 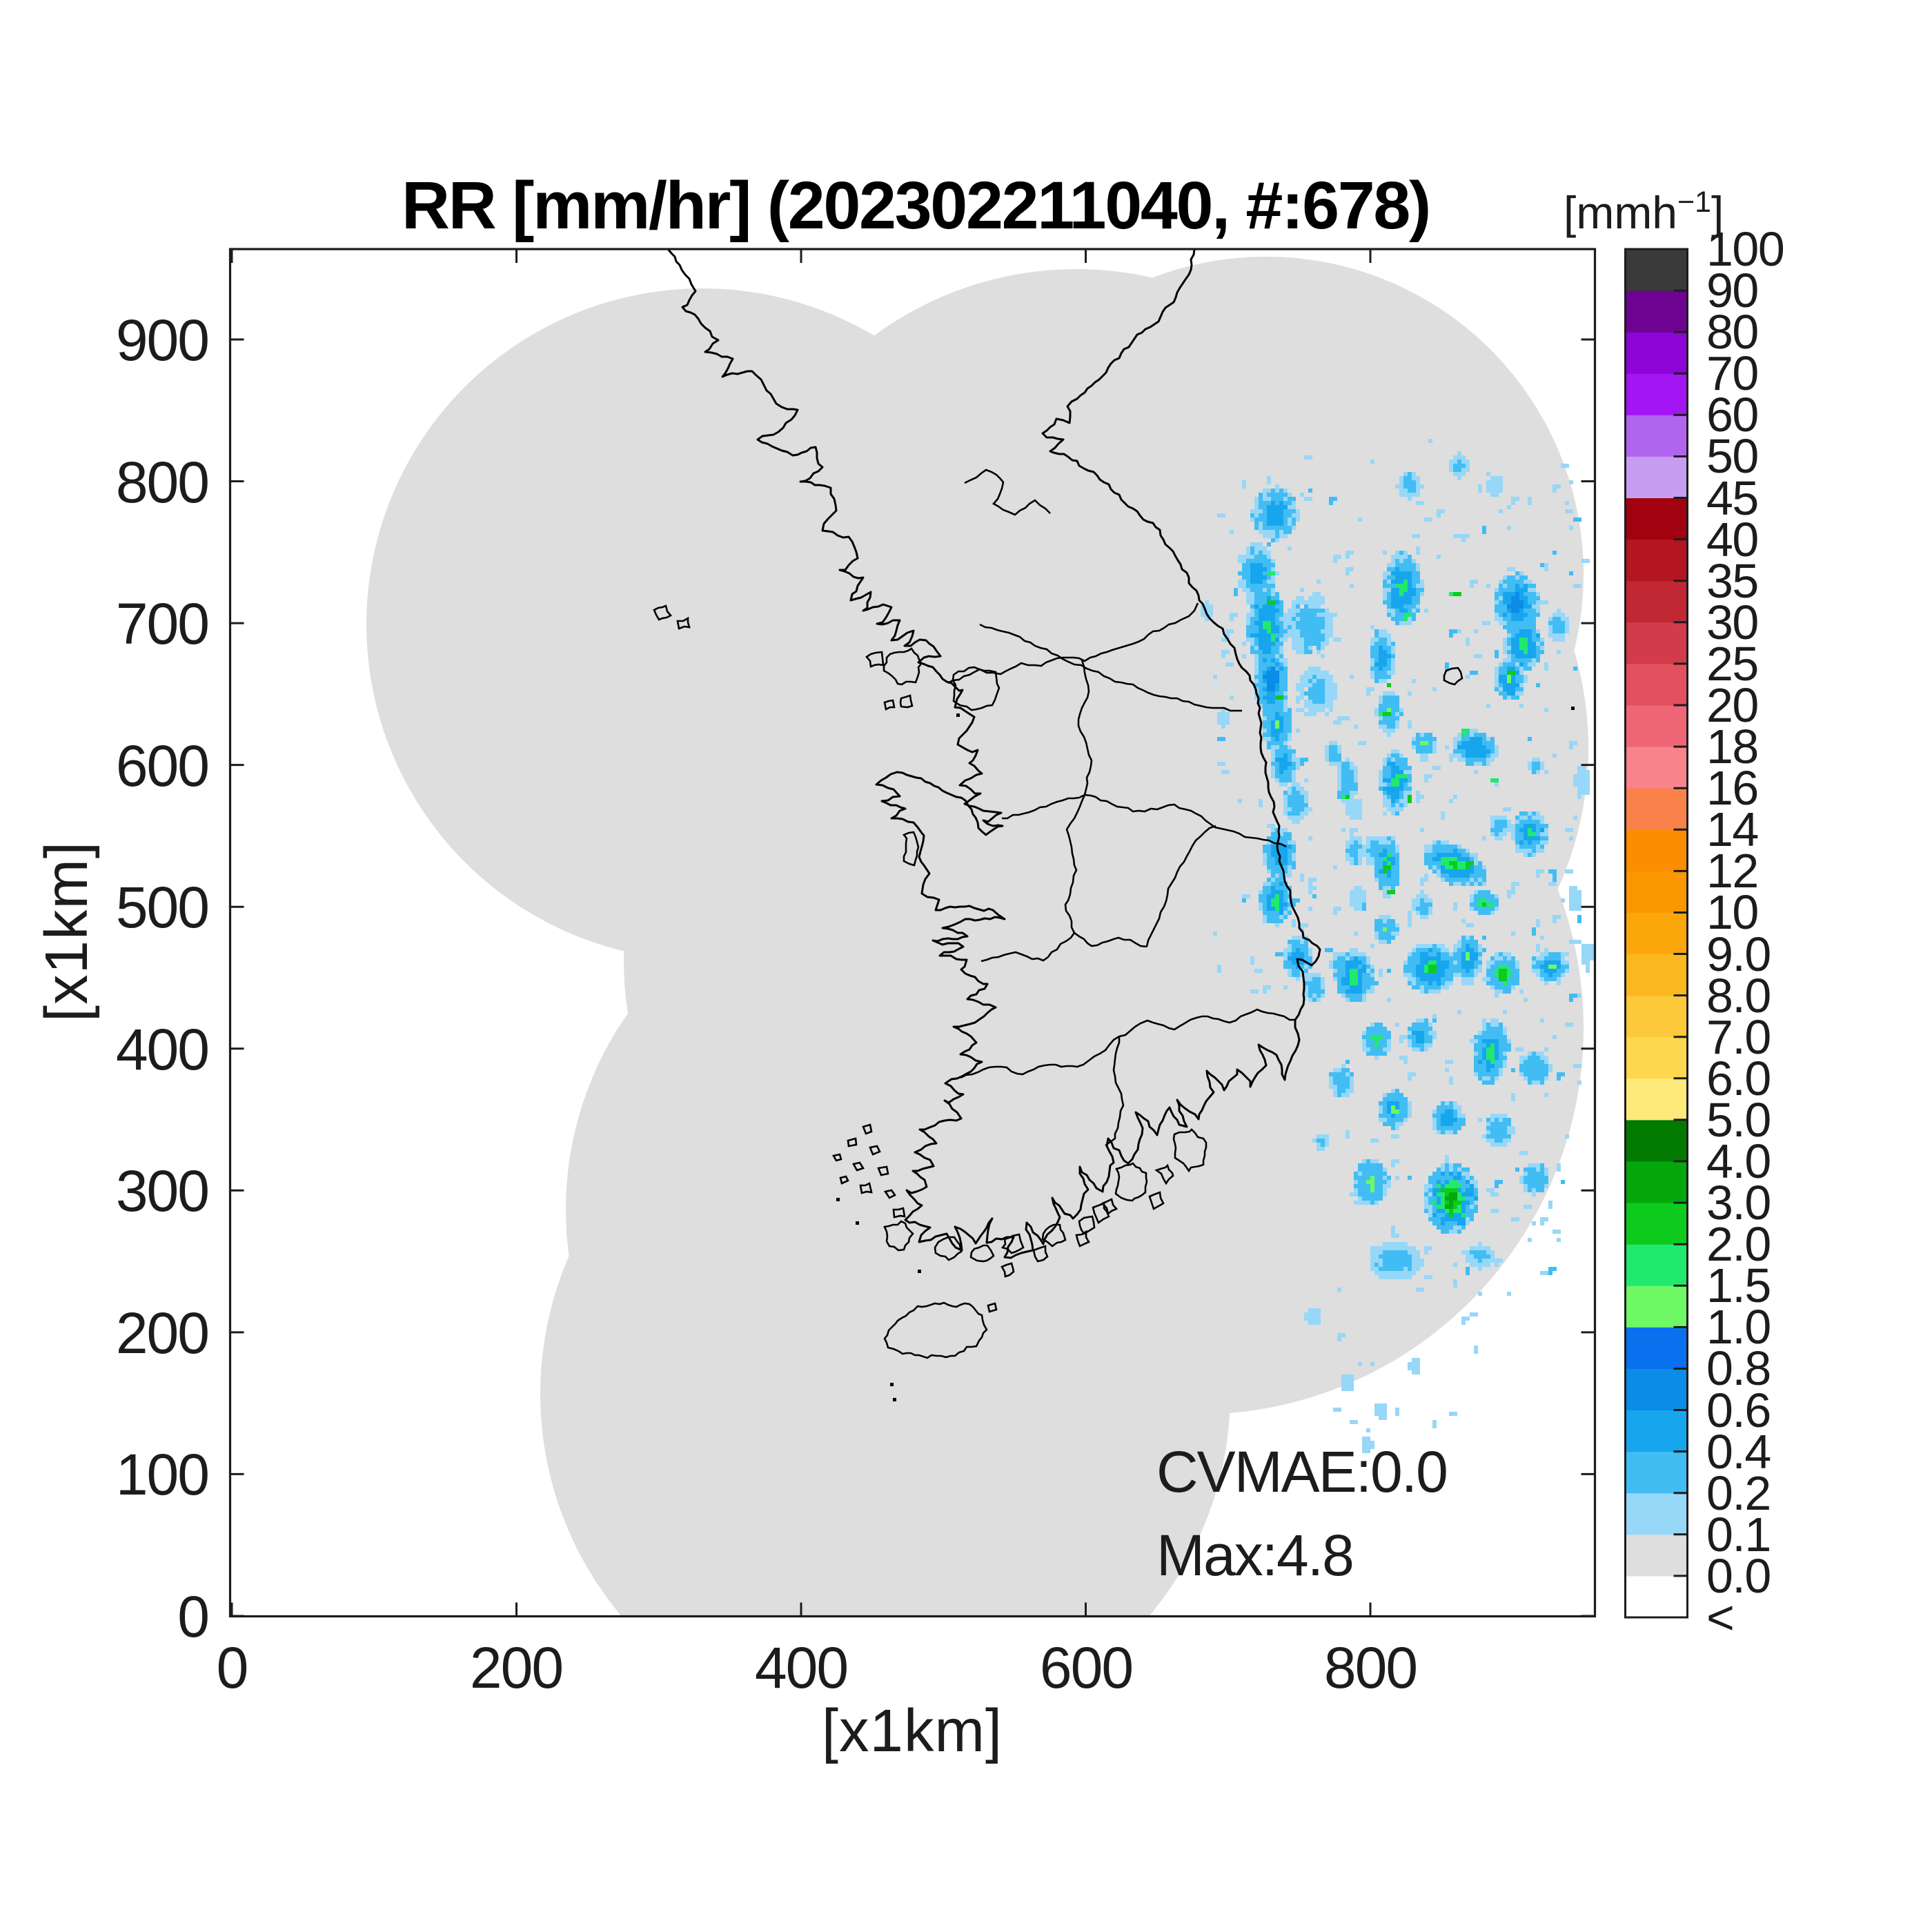 What do you see at coordinates (1732, 788) in the screenshot?
I see `svg-text: 16` at bounding box center [1732, 788].